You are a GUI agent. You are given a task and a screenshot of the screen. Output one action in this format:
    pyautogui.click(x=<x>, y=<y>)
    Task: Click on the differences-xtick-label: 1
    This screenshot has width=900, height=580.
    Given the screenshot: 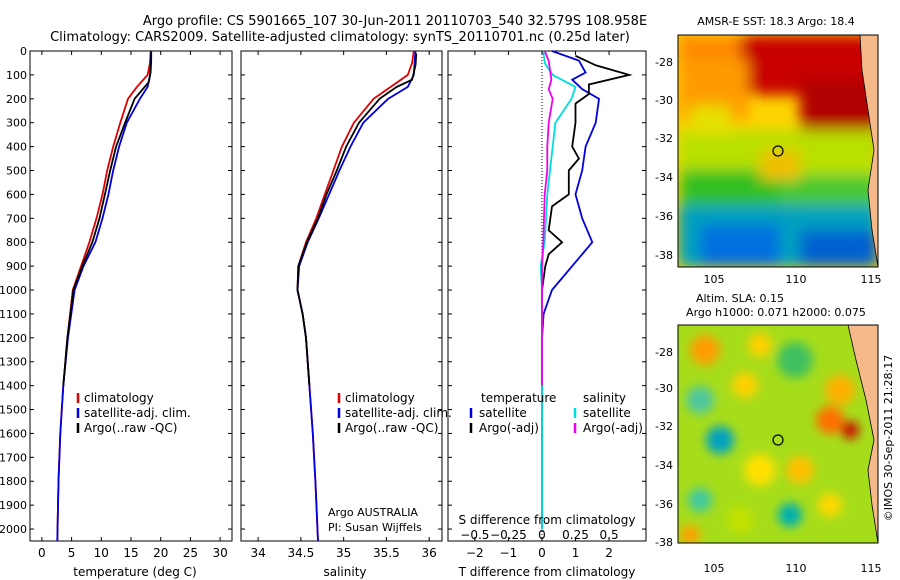 What is the action you would take?
    pyautogui.click(x=576, y=553)
    